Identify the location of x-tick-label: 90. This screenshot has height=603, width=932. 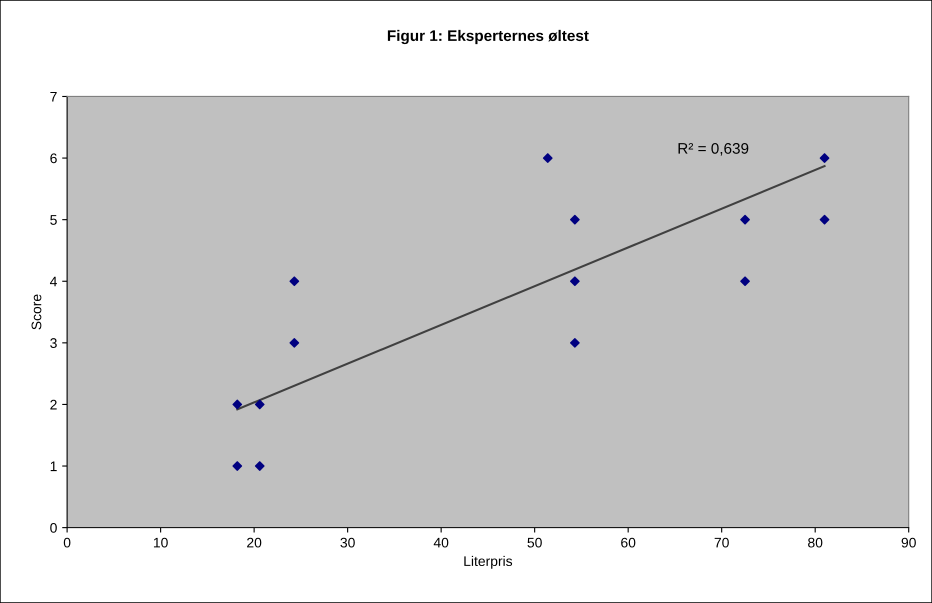
(909, 543).